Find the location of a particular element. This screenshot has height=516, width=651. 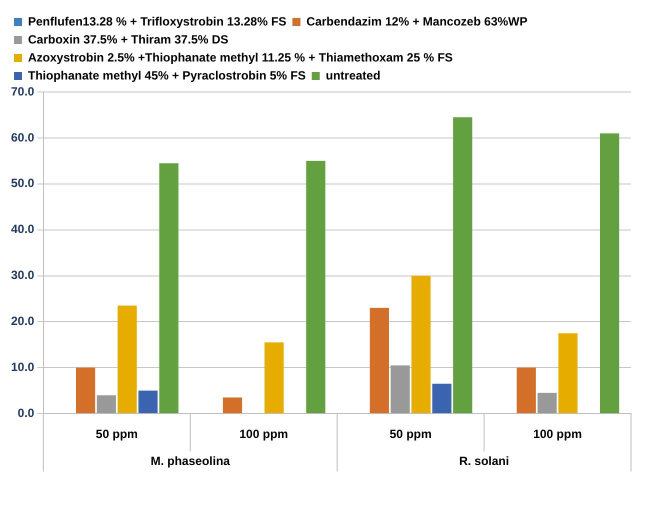

legend-label: untreated is located at coordinates (353, 75).